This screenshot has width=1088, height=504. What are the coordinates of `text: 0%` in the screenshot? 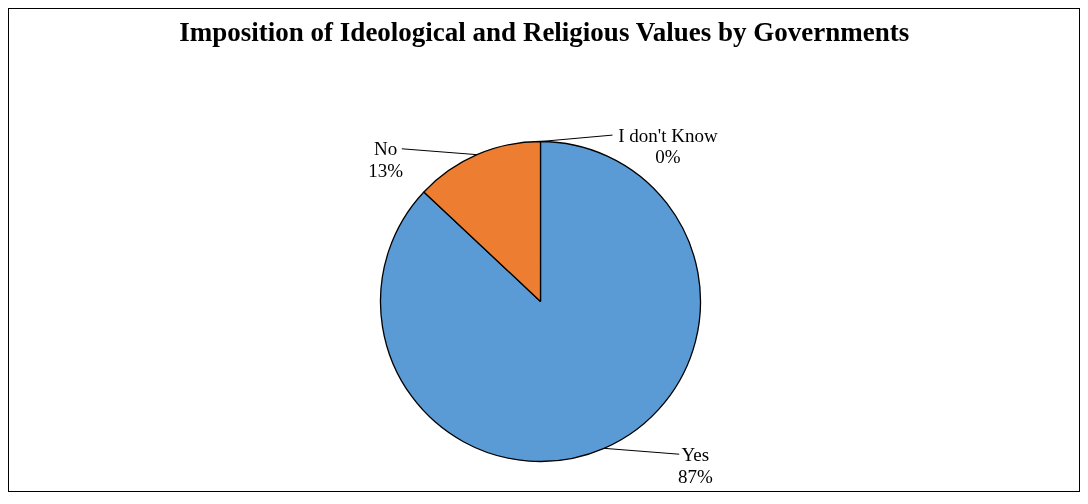 It's located at (668, 157).